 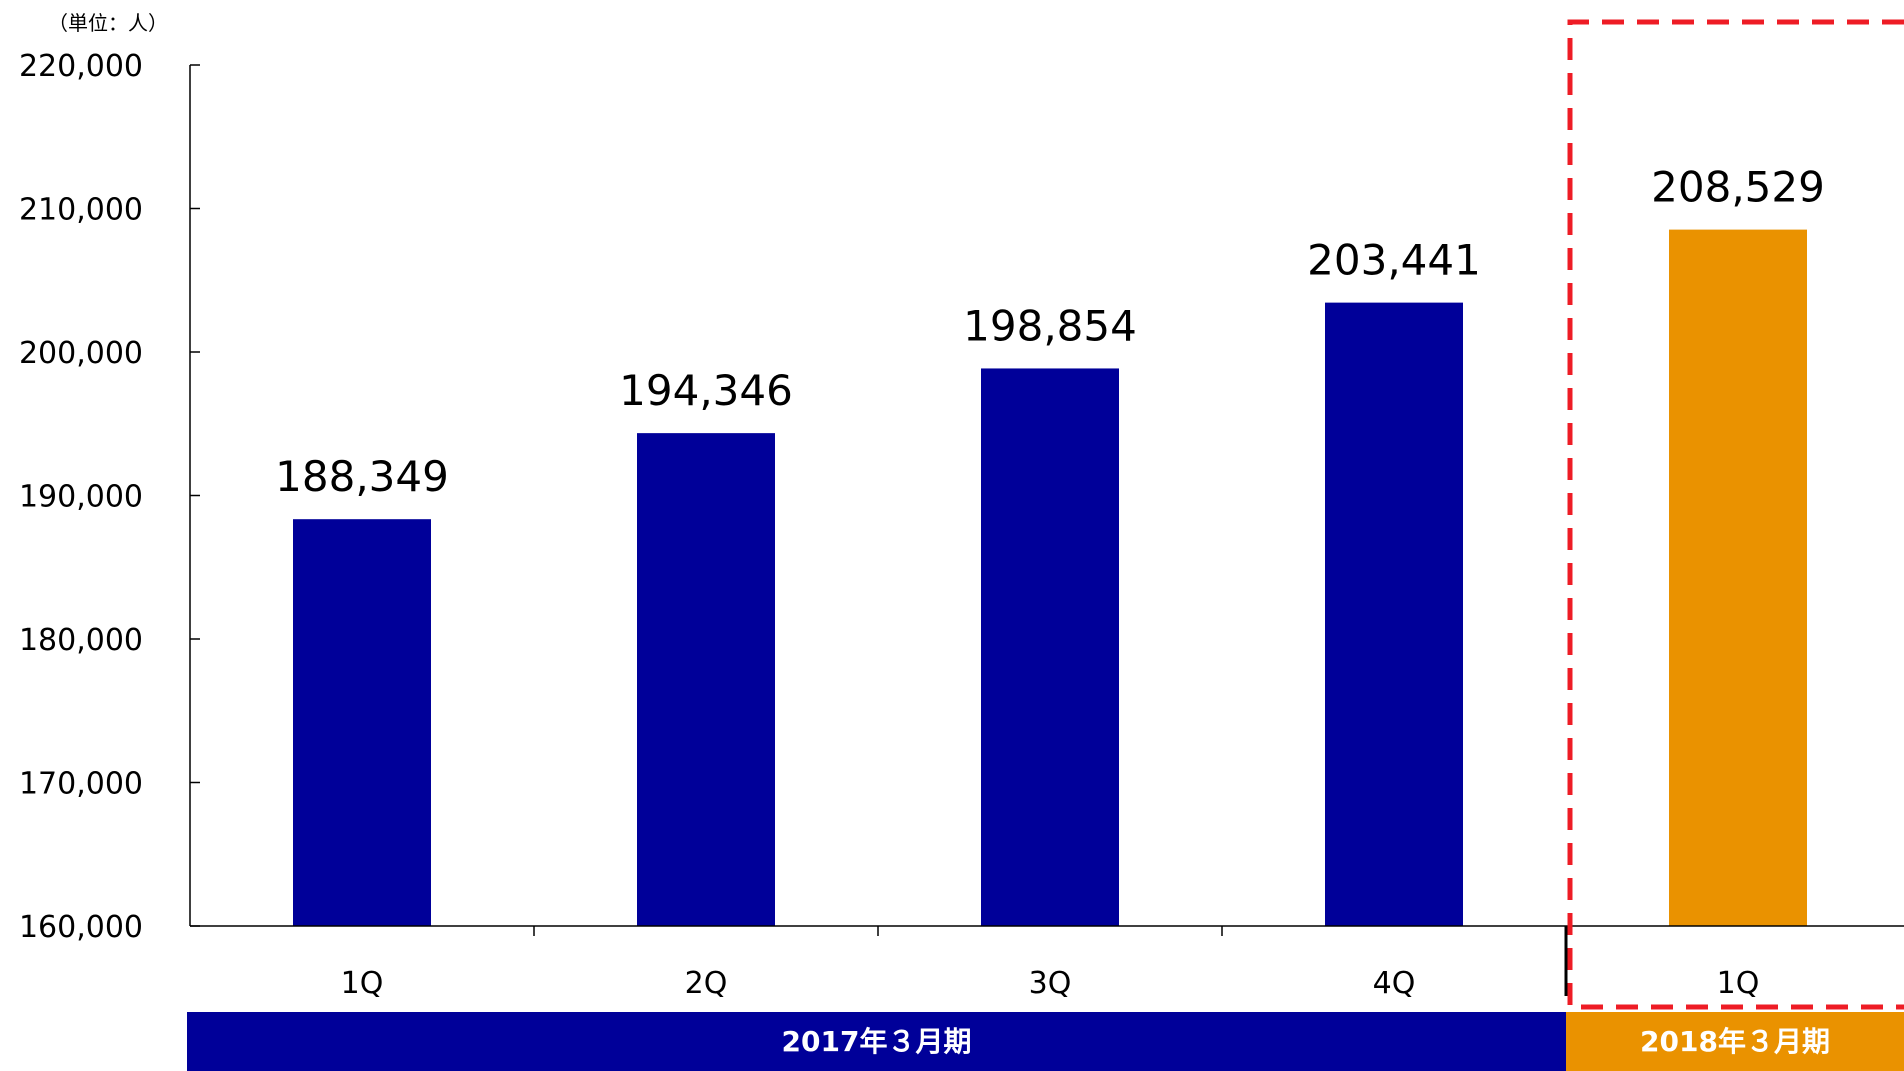 I want to click on period-bands: 2017年３月期 2018年３月期, so click(x=1045, y=1041).